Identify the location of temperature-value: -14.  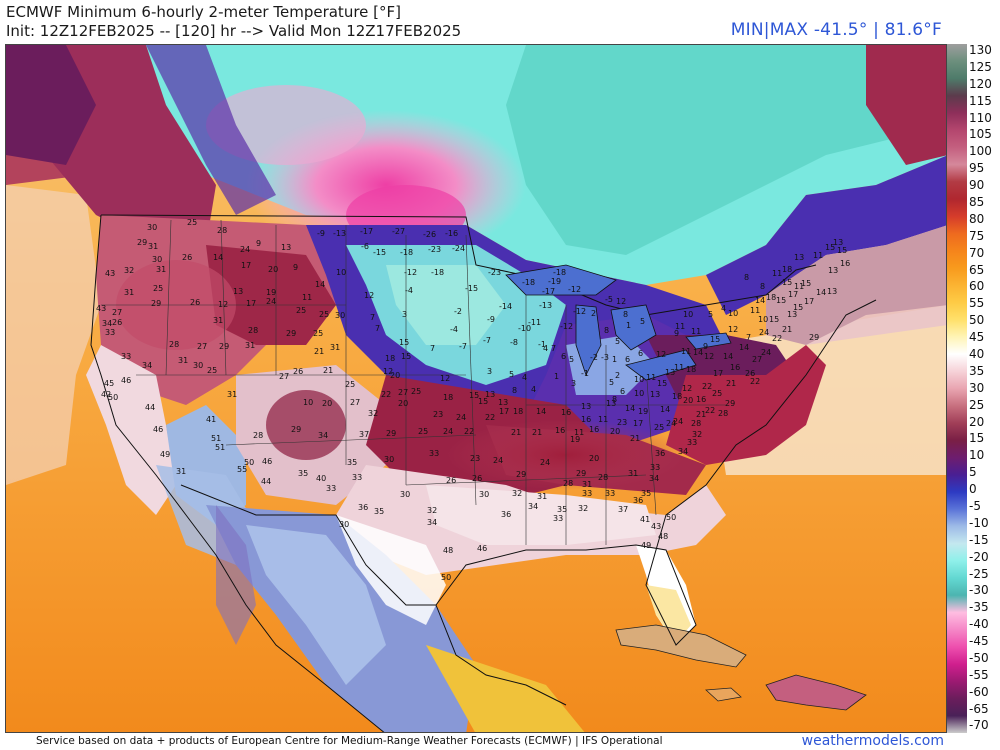
(505, 306).